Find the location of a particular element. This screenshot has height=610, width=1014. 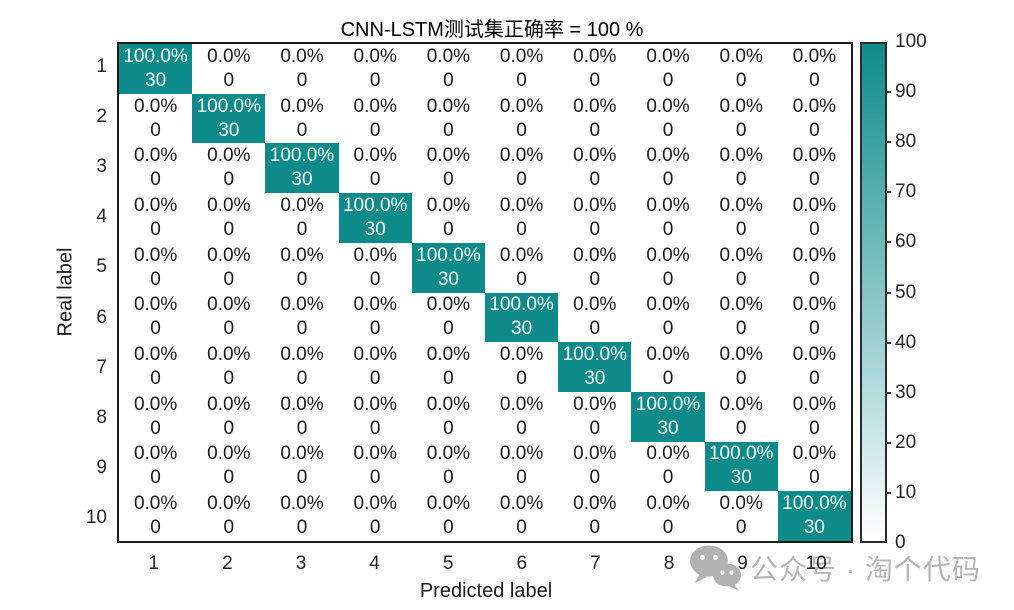

matrix-cell-r8c7: 0.0% 0 is located at coordinates (595, 416).